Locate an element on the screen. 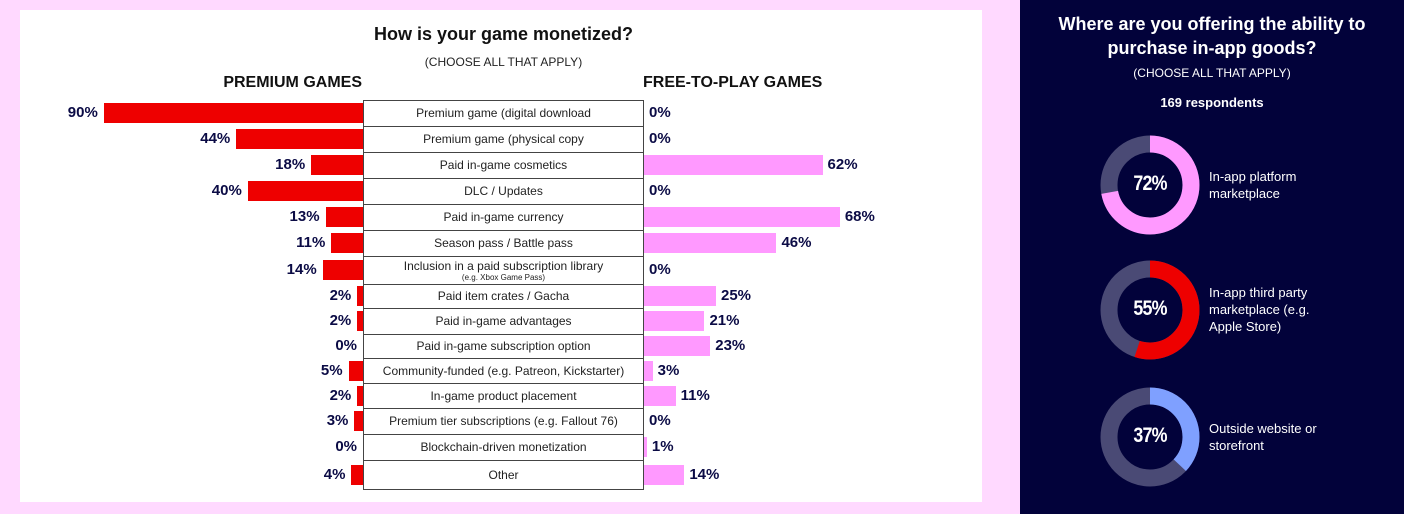 The image size is (1404, 514). category-label: Other is located at coordinates (503, 475).